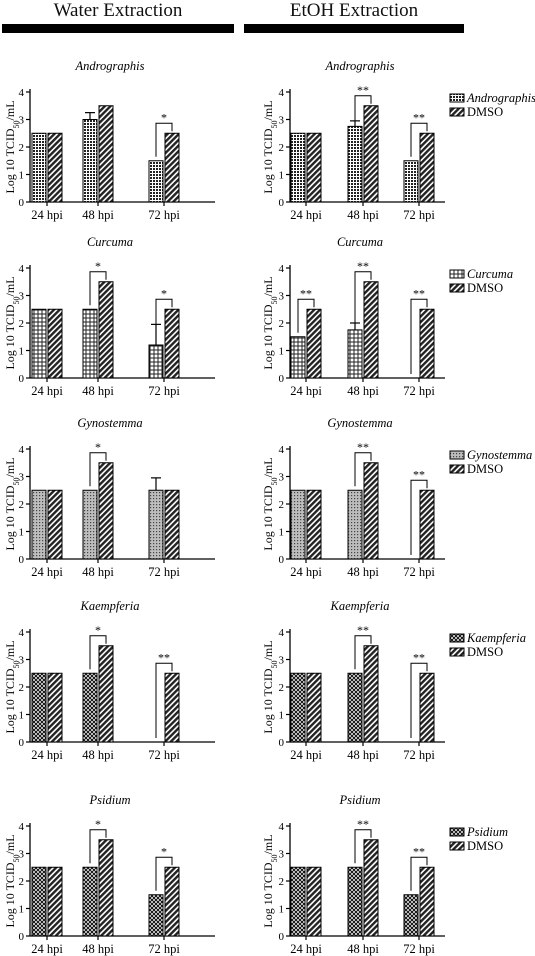 The height and width of the screenshot is (956, 535). What do you see at coordinates (490, 274) in the screenshot?
I see `legend-label-extract: Curcuma` at bounding box center [490, 274].